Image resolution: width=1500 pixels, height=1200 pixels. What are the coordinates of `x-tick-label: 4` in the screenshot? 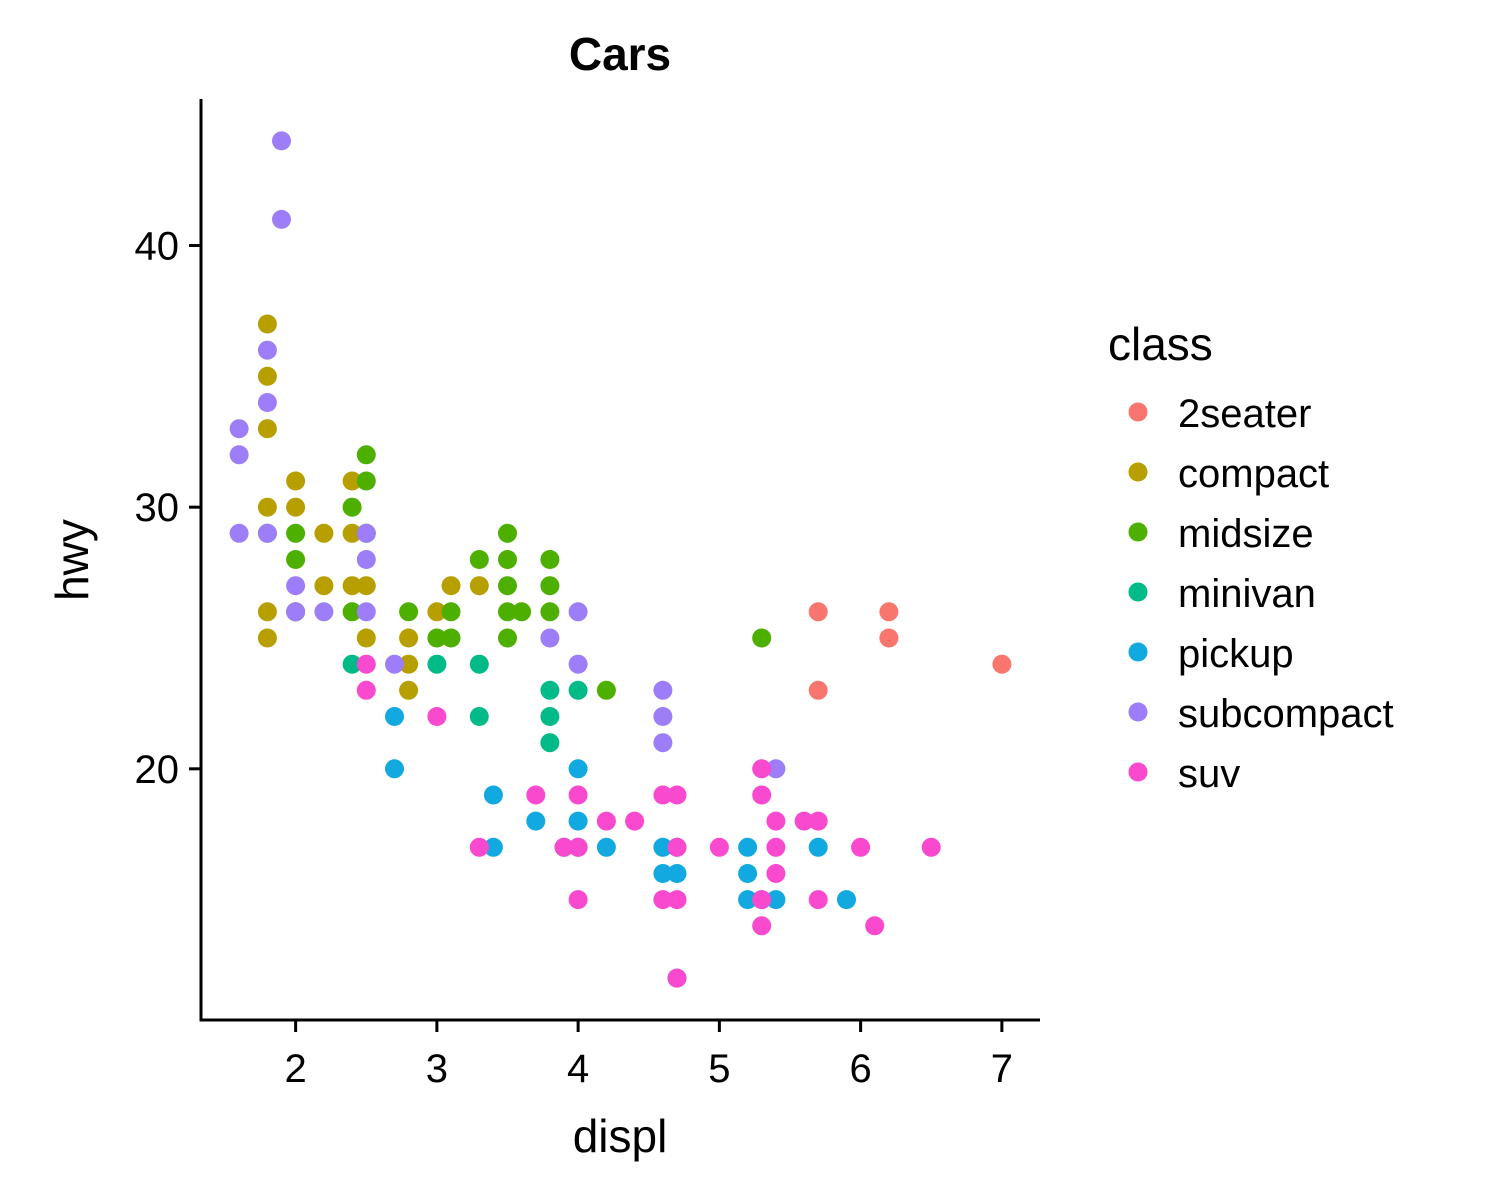 It's located at (578, 1069).